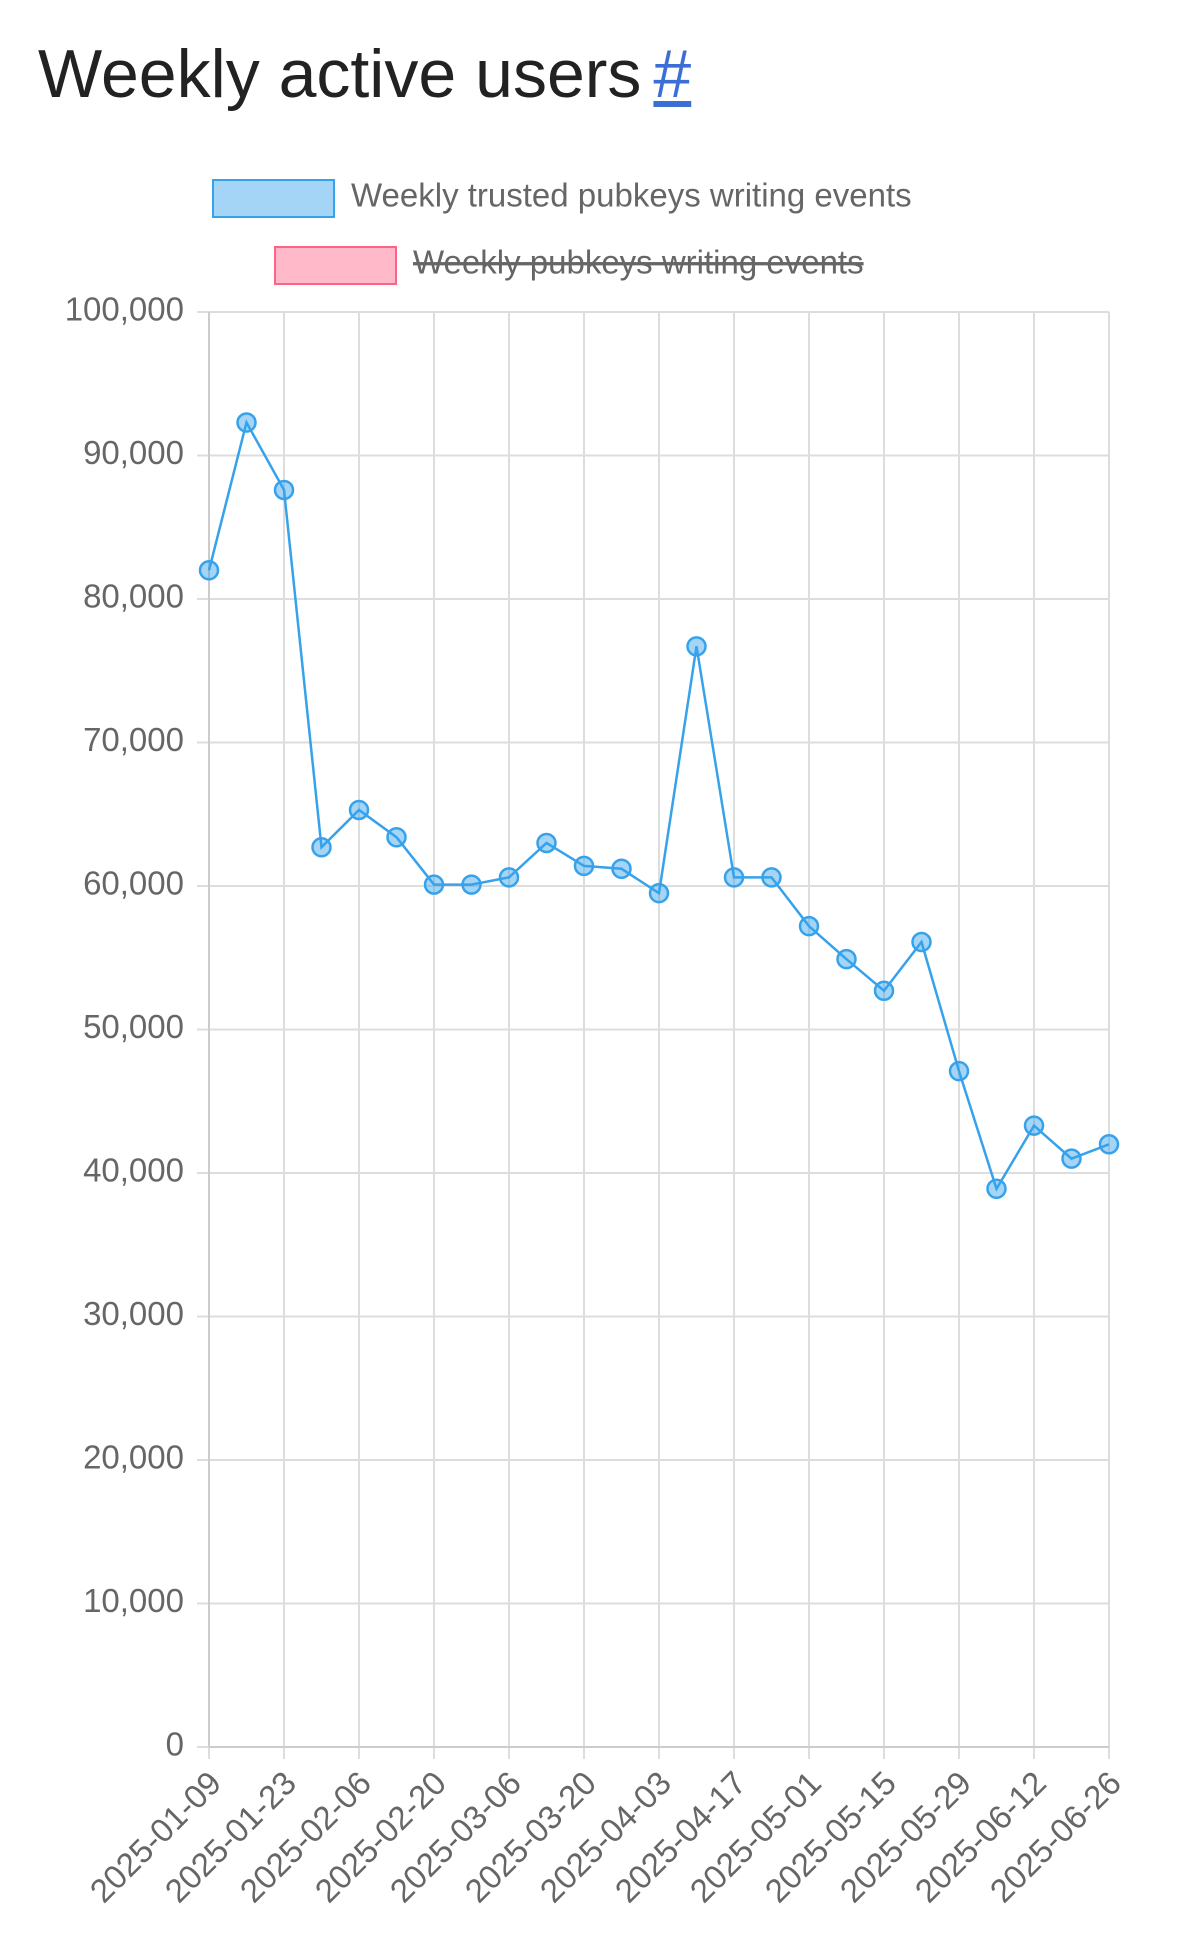 This screenshot has width=1179, height=1953. What do you see at coordinates (133, 739) in the screenshot?
I see `y-tick-label: 70,000` at bounding box center [133, 739].